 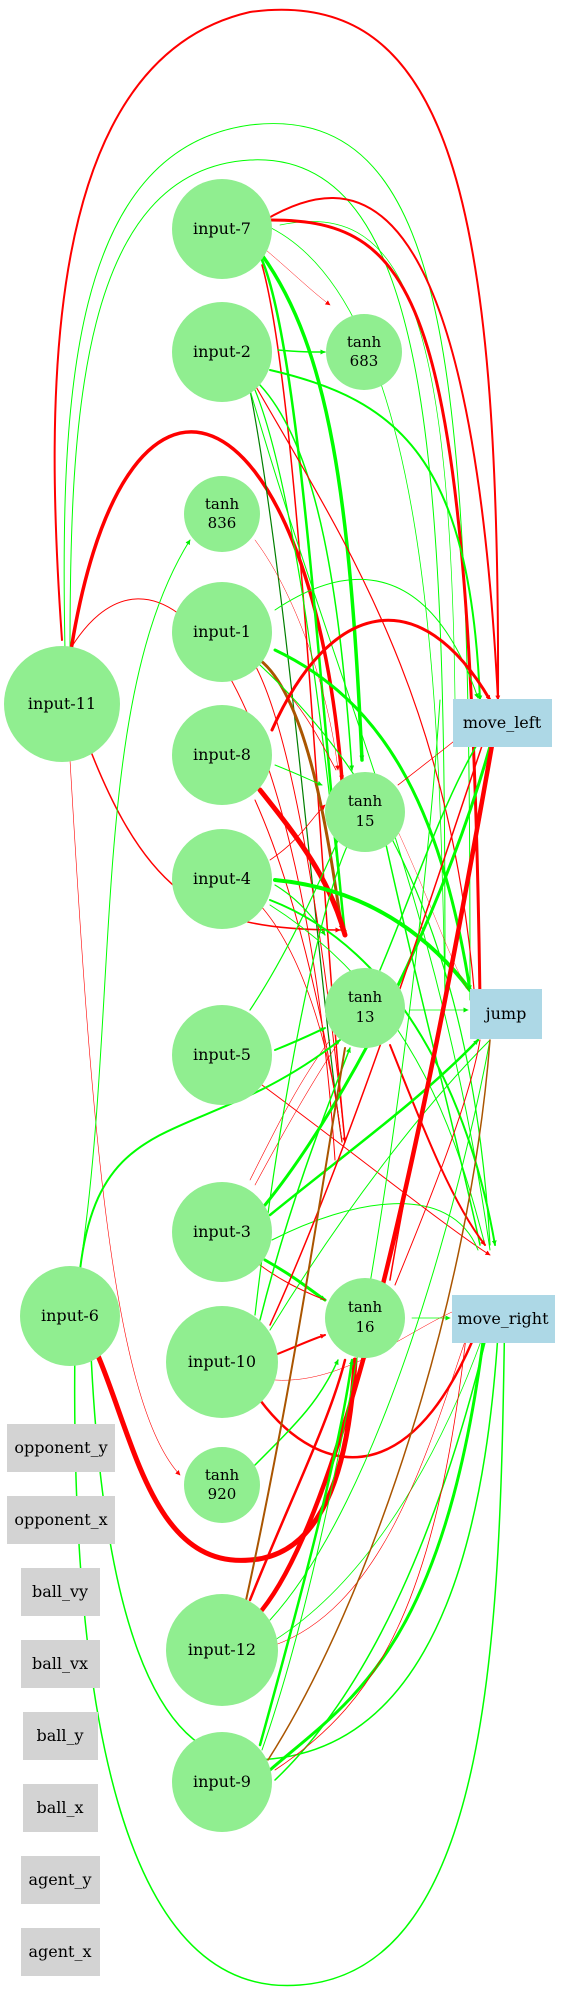 What do you see at coordinates (365, 1307) in the screenshot?
I see `node-tanh-16-label-type: tanh` at bounding box center [365, 1307].